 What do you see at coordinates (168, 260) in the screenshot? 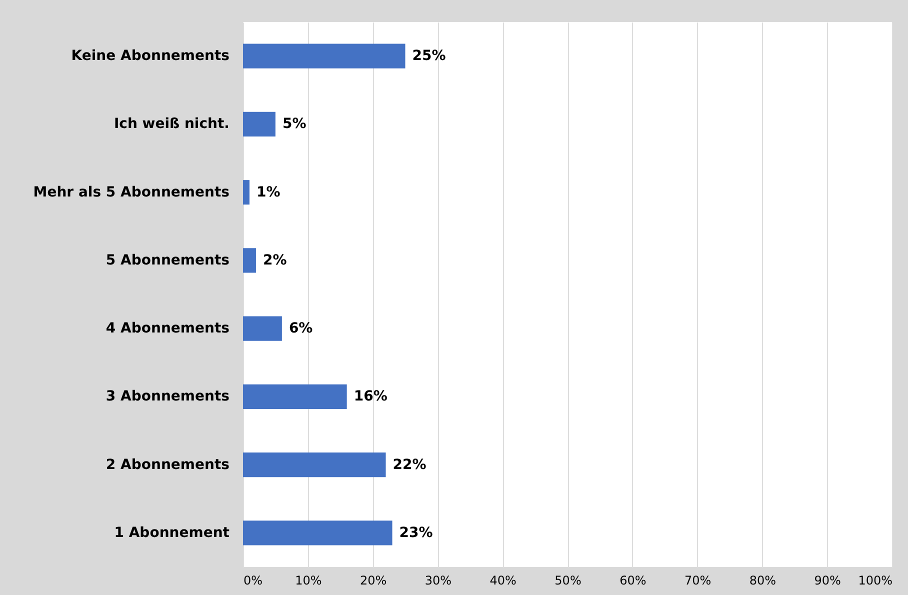
I see `y-tick-label: 5 Abonnements` at bounding box center [168, 260].